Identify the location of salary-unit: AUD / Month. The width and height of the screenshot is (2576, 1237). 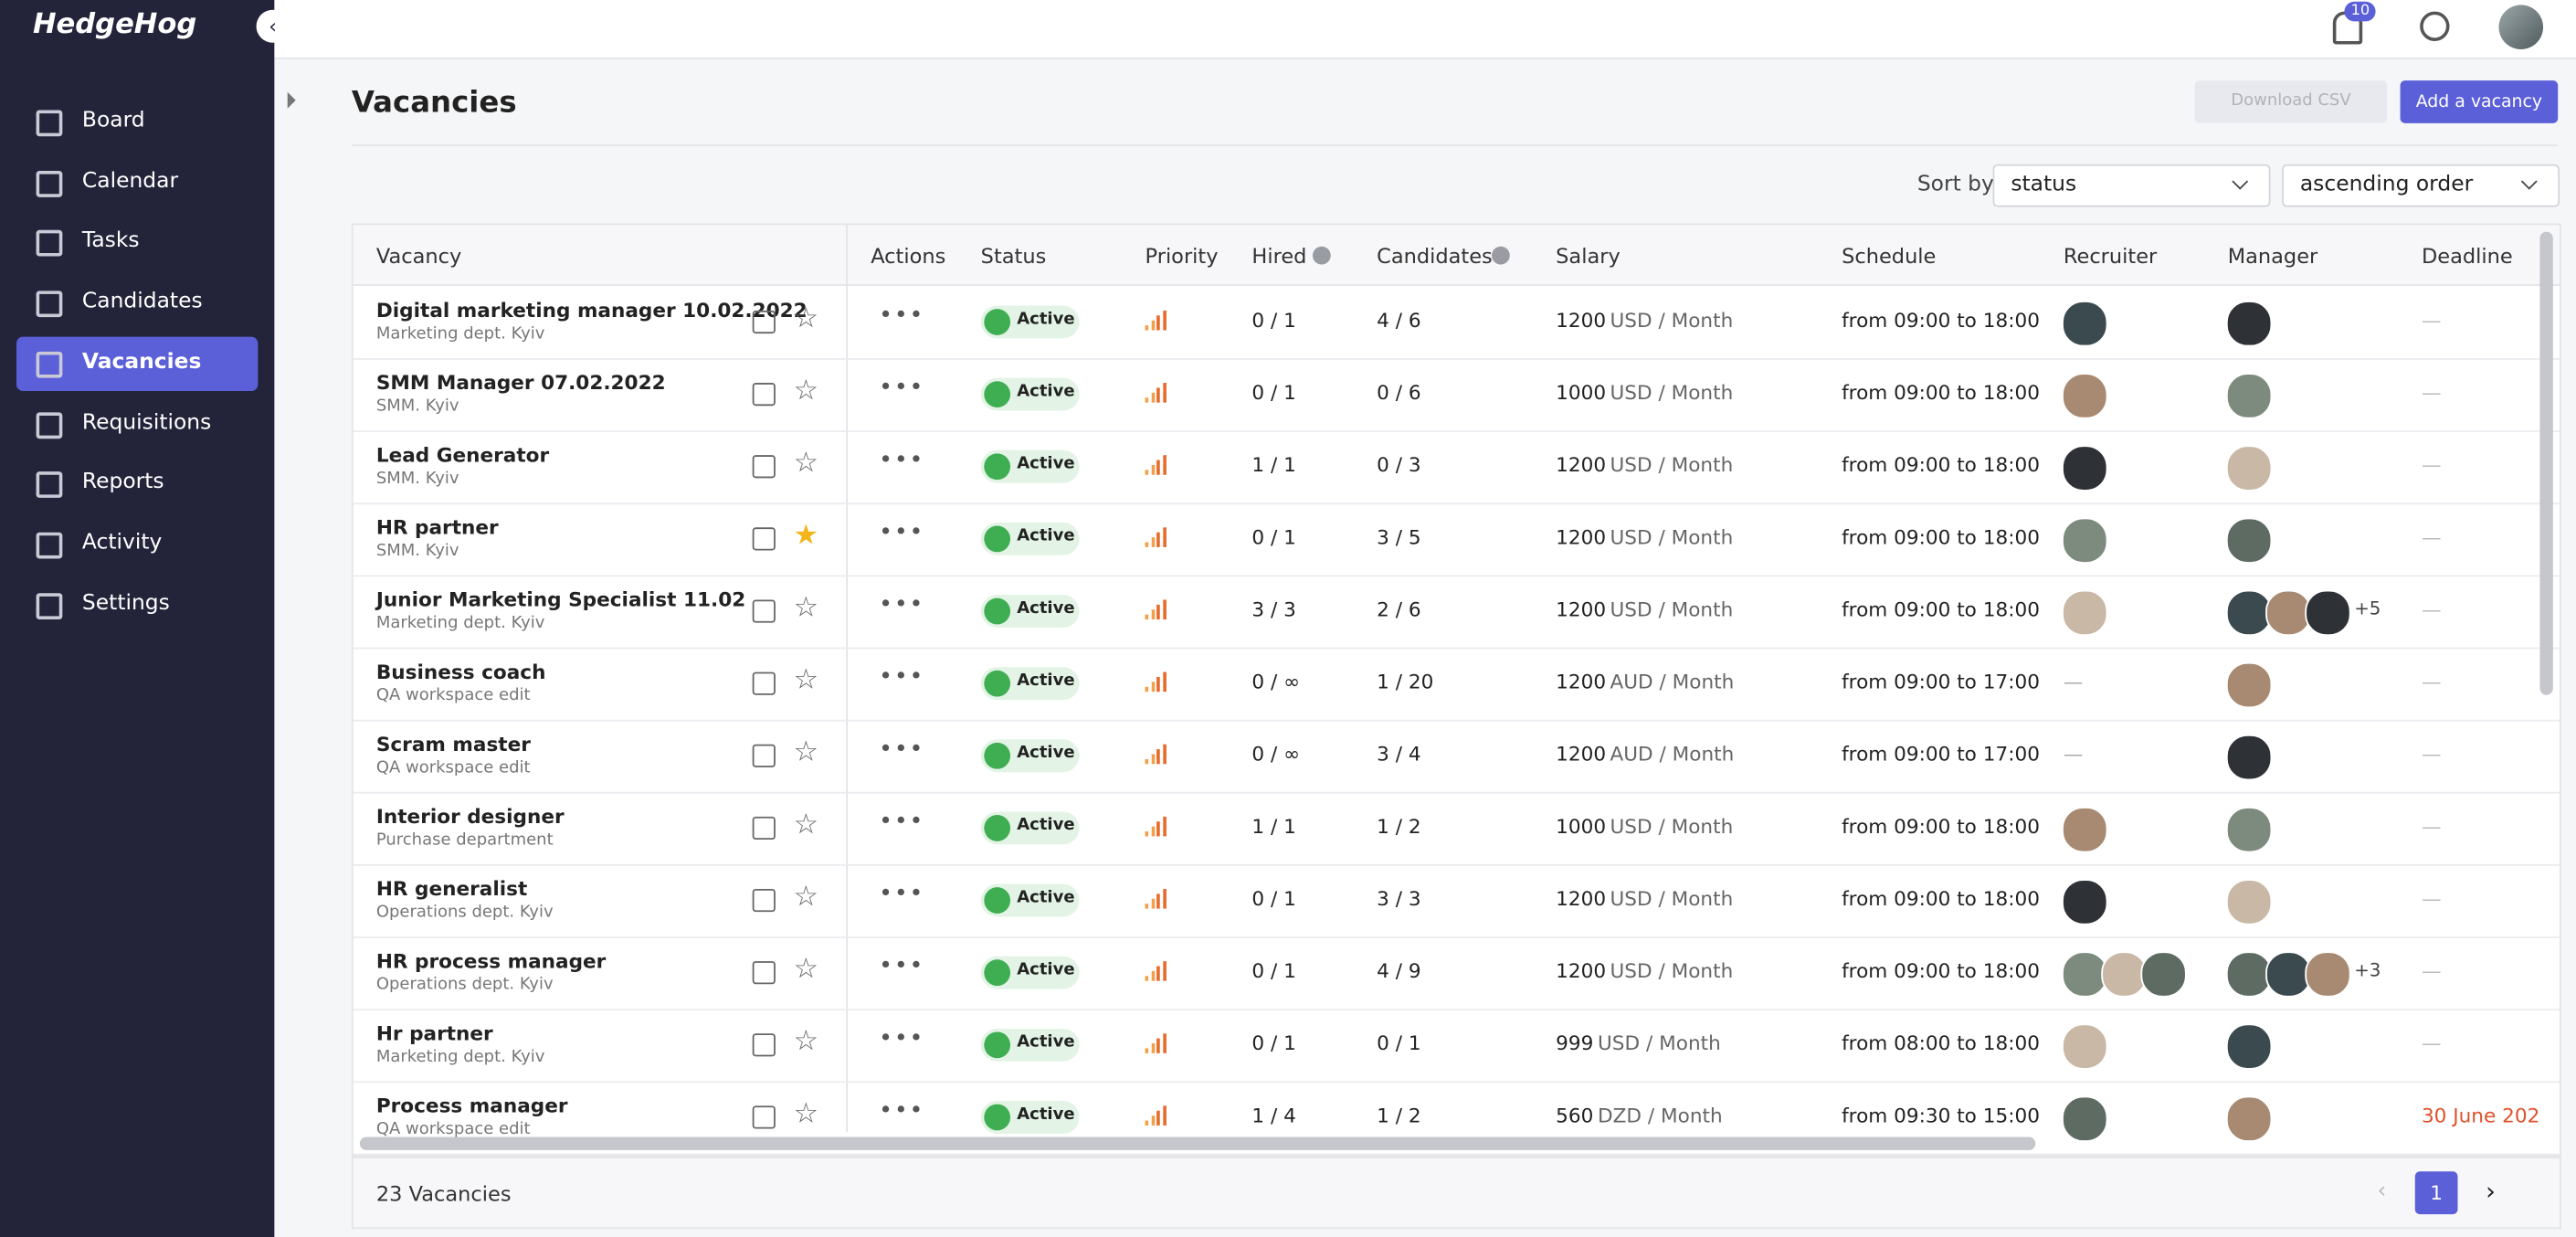
(1672, 754).